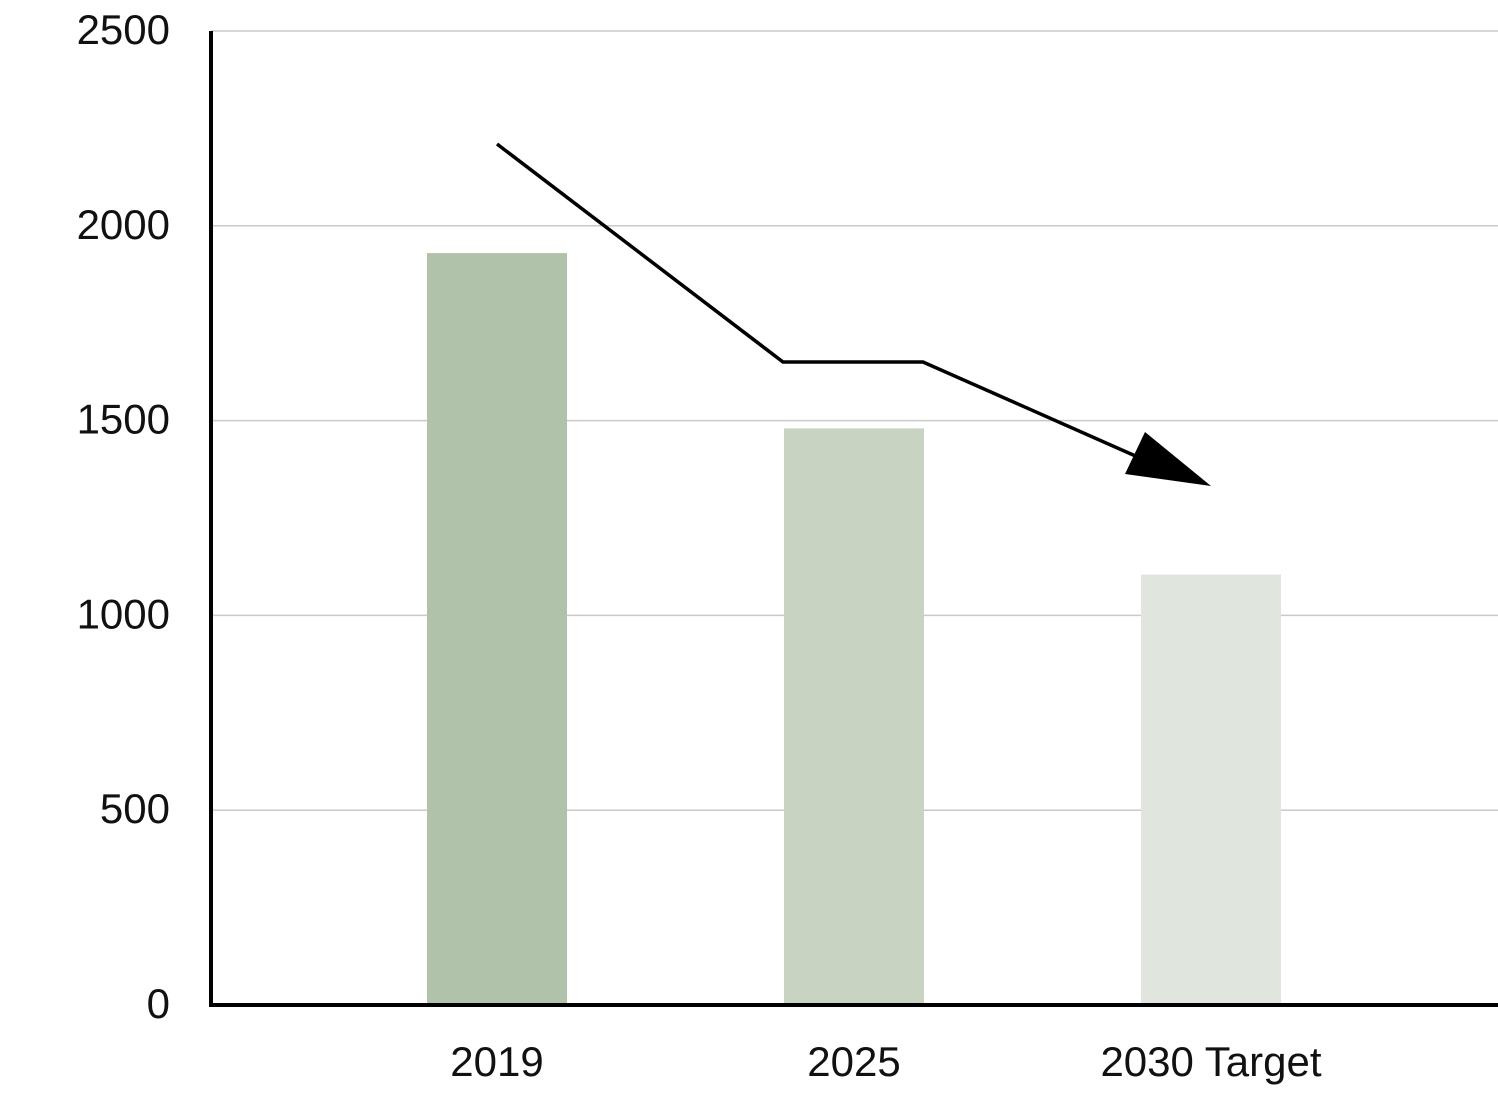 This screenshot has height=1098, width=1498. What do you see at coordinates (818, 301) in the screenshot?
I see `trend-arrow-line` at bounding box center [818, 301].